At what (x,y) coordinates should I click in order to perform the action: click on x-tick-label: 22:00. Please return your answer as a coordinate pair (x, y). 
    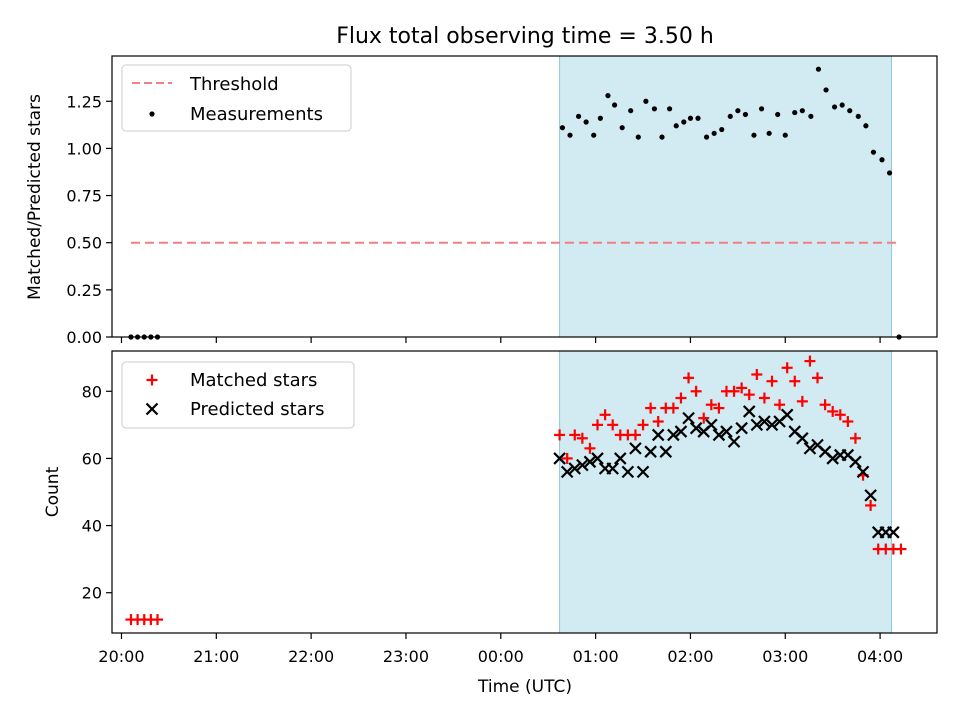
    Looking at the image, I should click on (311, 656).